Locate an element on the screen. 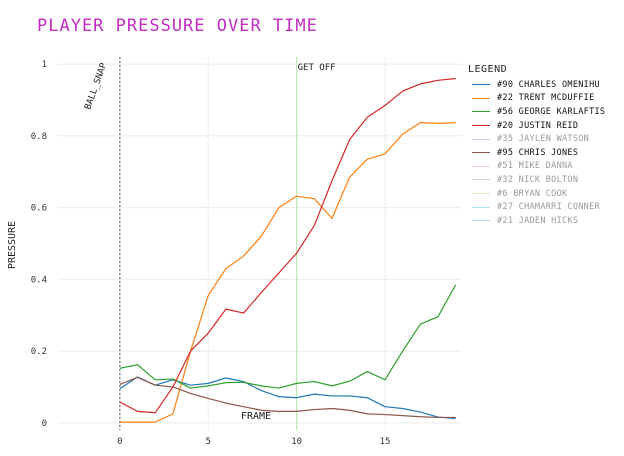  legend-label: #95 CHRIS JONES is located at coordinates (538, 152).